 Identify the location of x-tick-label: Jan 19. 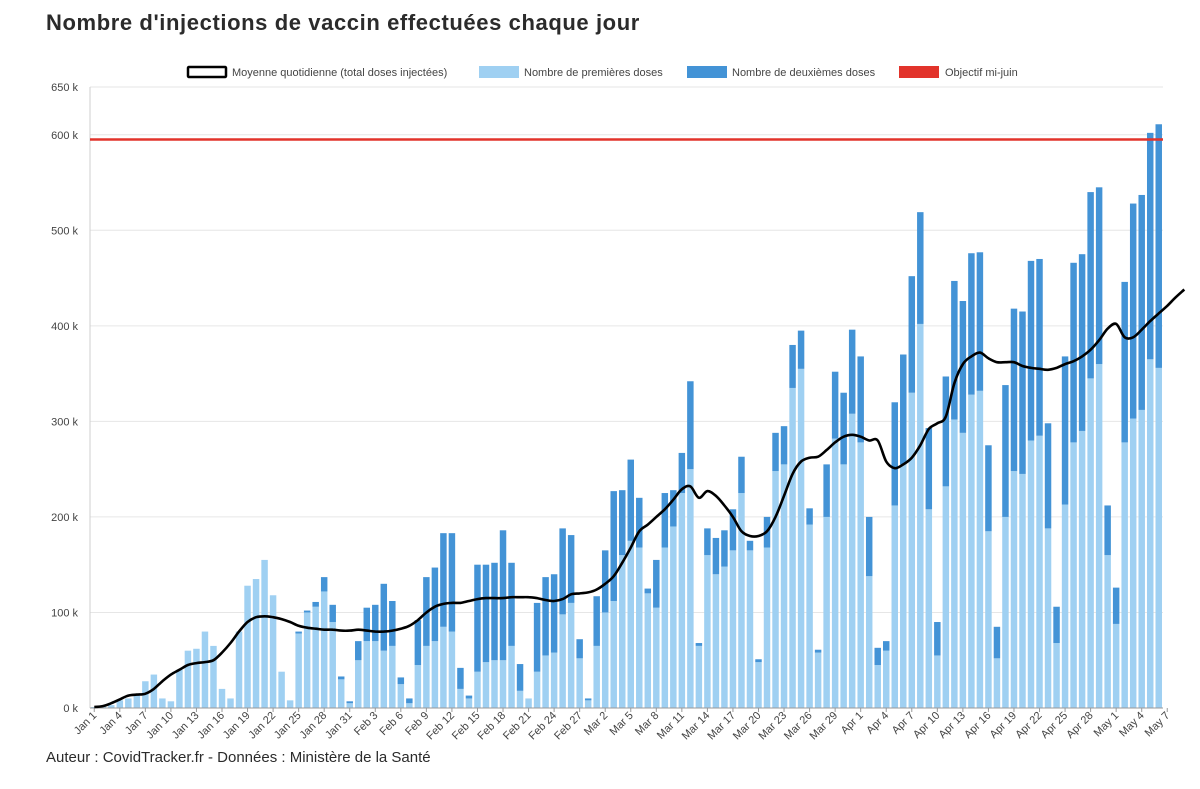
(237, 726).